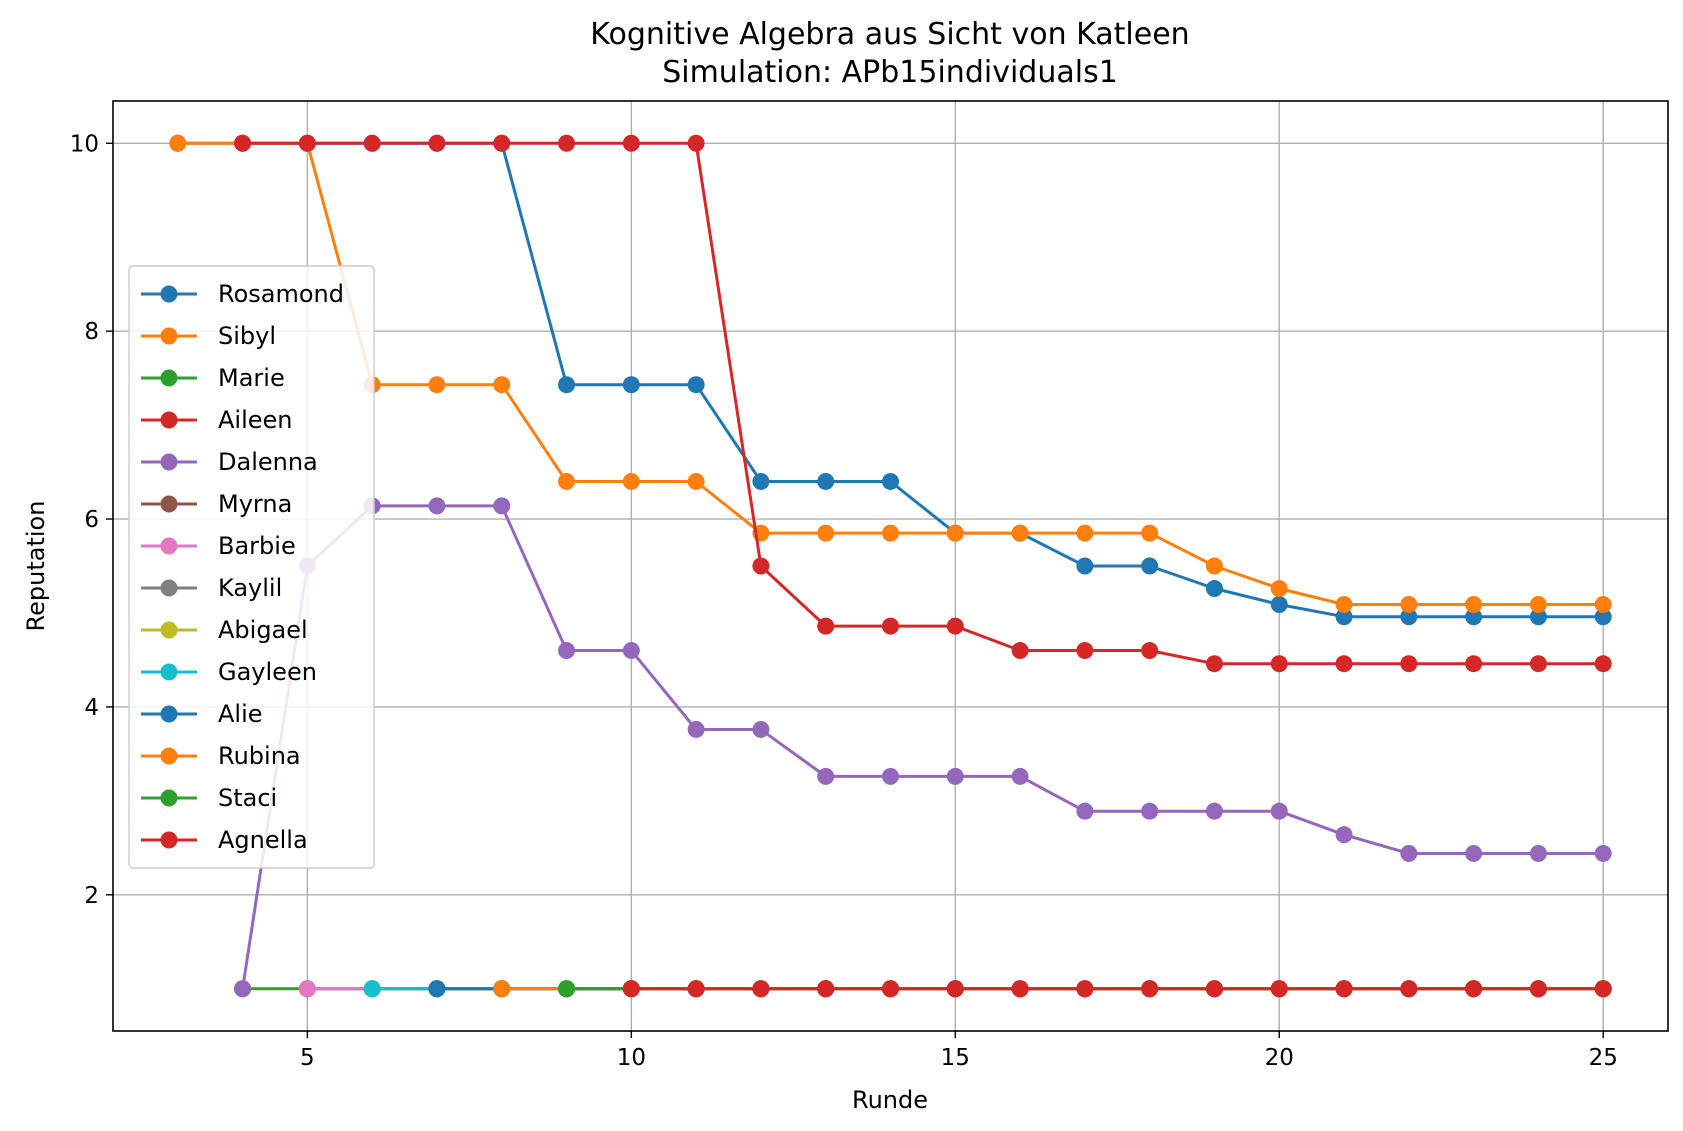 The height and width of the screenshot is (1131, 1683). What do you see at coordinates (259, 756) in the screenshot?
I see `legend-label: Rubina` at bounding box center [259, 756].